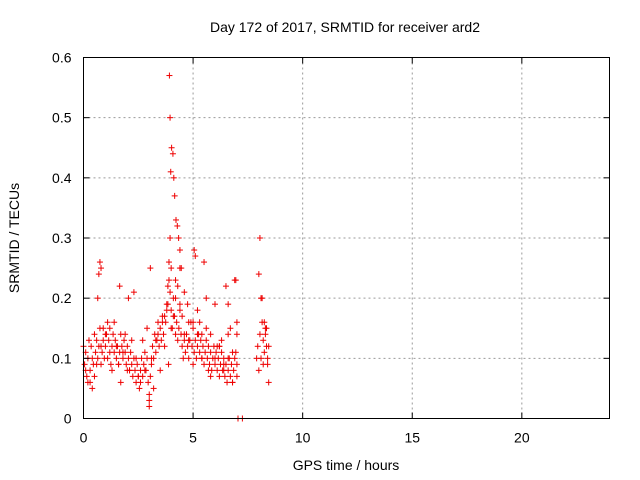 This screenshot has width=640, height=480. Describe the element at coordinates (62, 238) in the screenshot. I see `y-tick-label: 0.3` at that location.